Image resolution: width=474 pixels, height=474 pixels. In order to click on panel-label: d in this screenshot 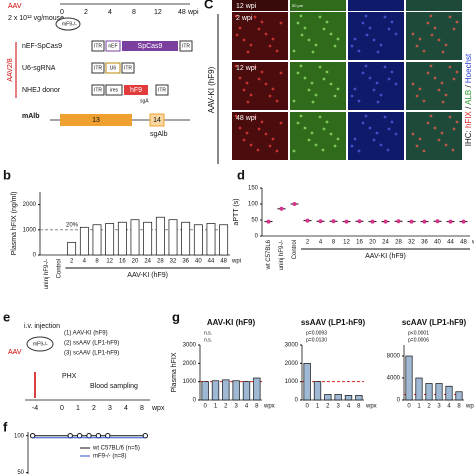, I will do `click(241, 174)`.